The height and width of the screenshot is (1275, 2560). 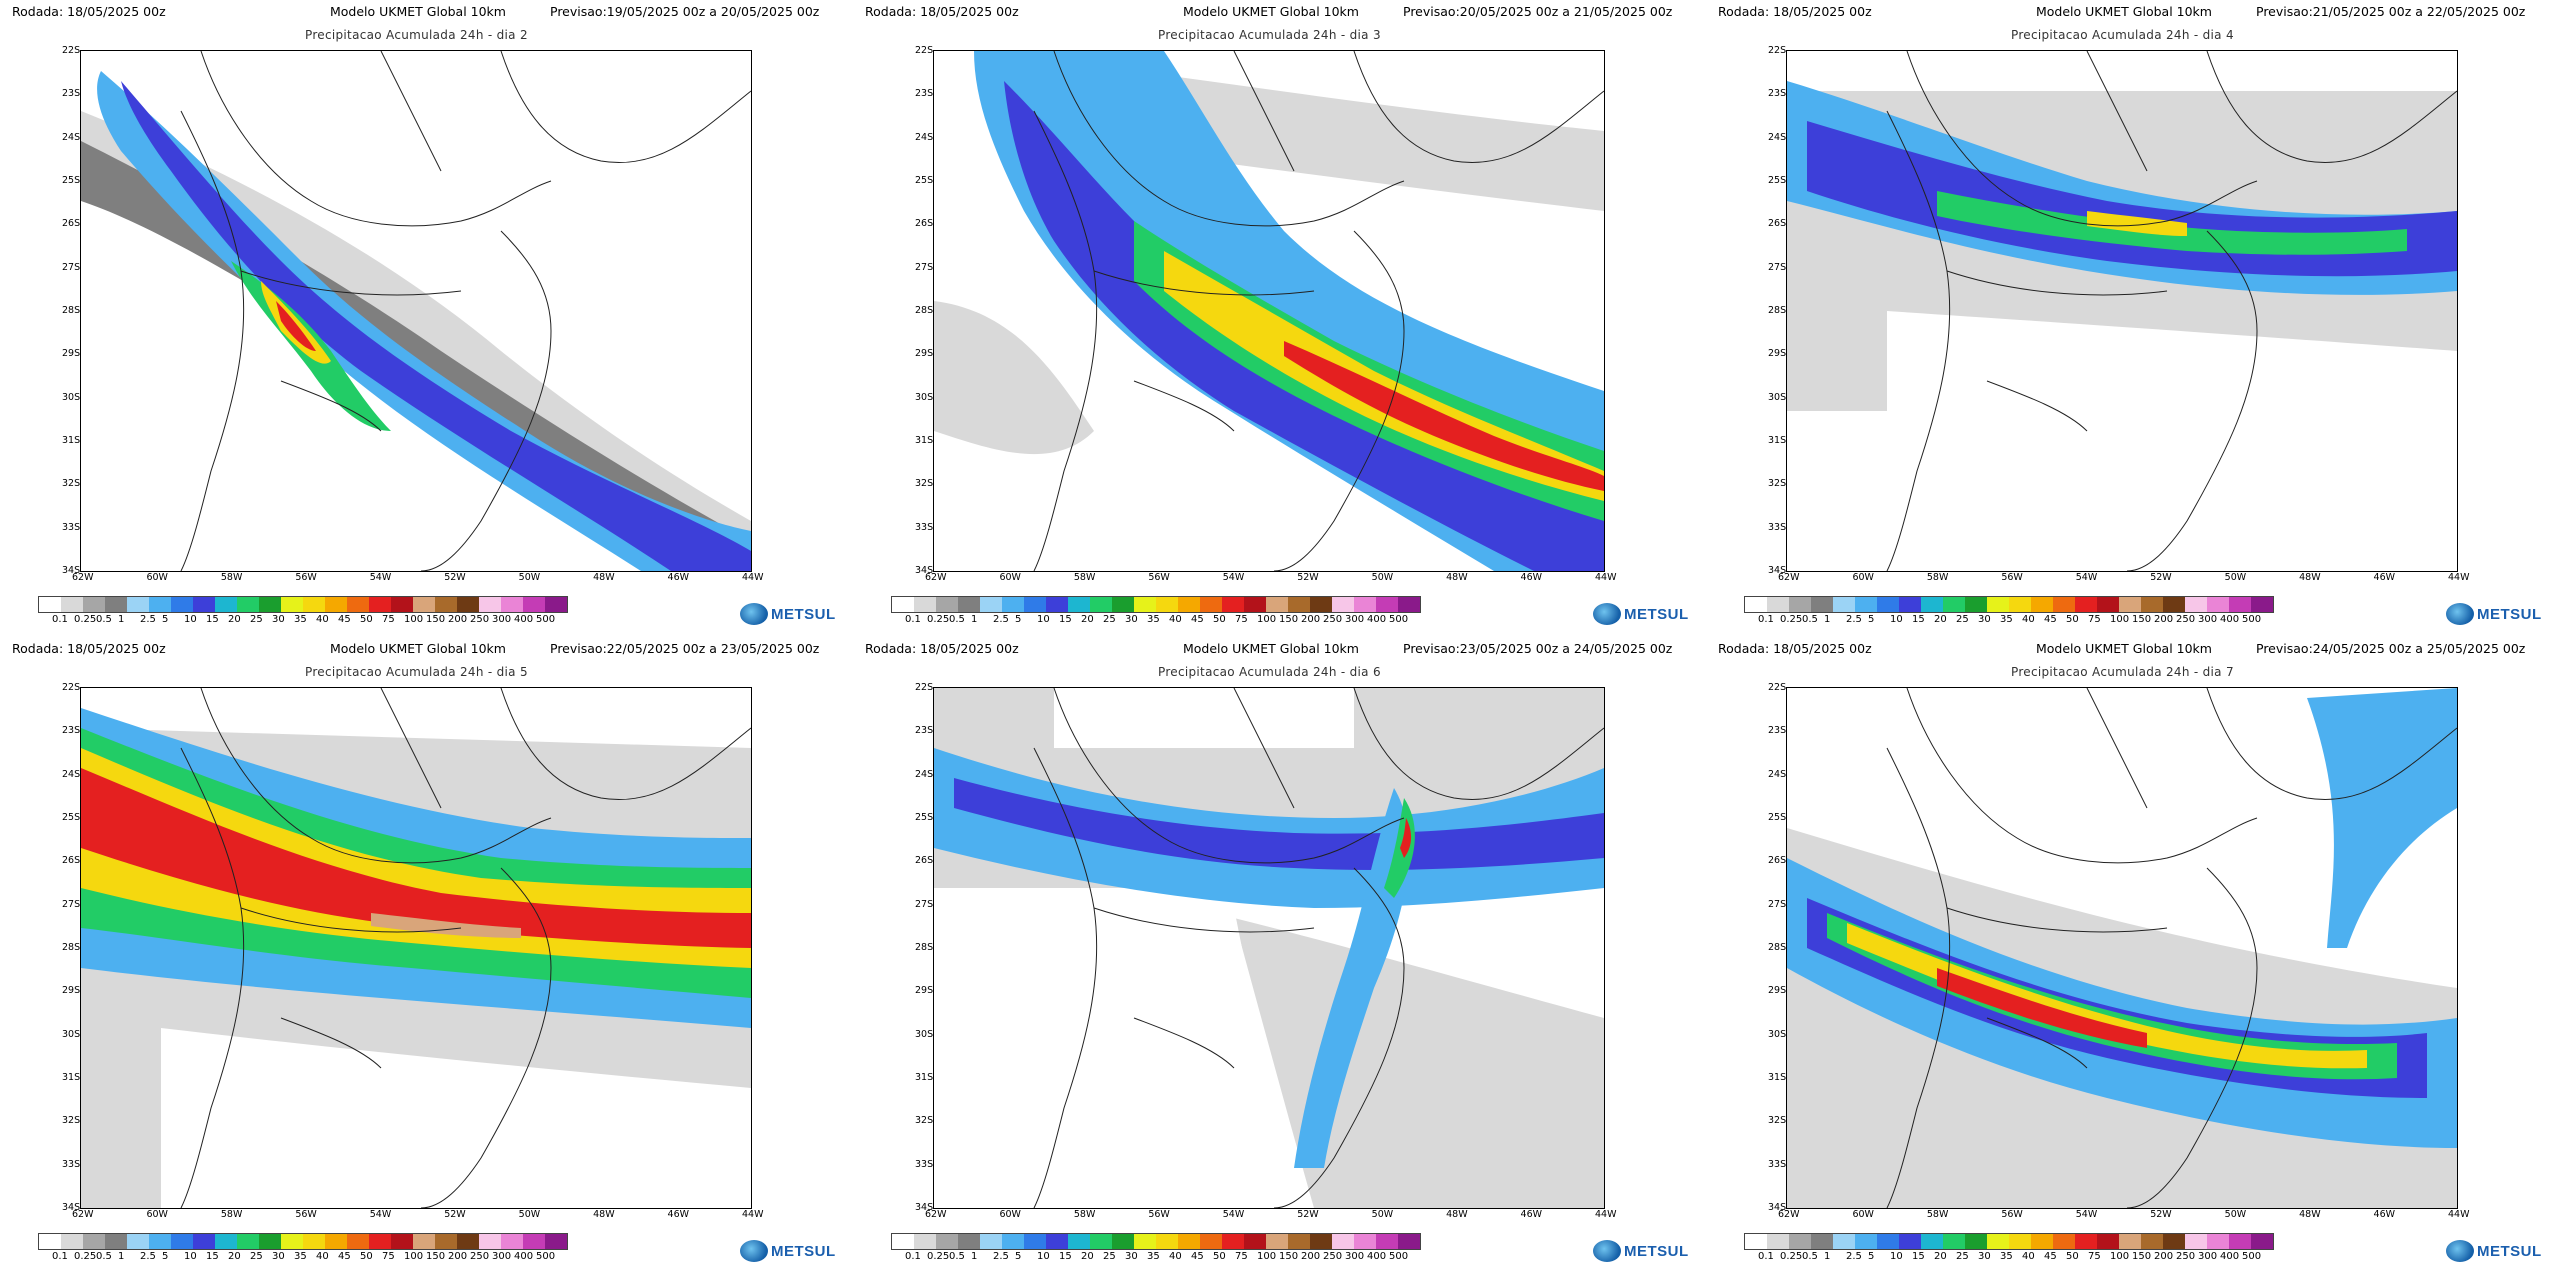 I want to click on latitude-label: 32S, so click(x=71, y=484).